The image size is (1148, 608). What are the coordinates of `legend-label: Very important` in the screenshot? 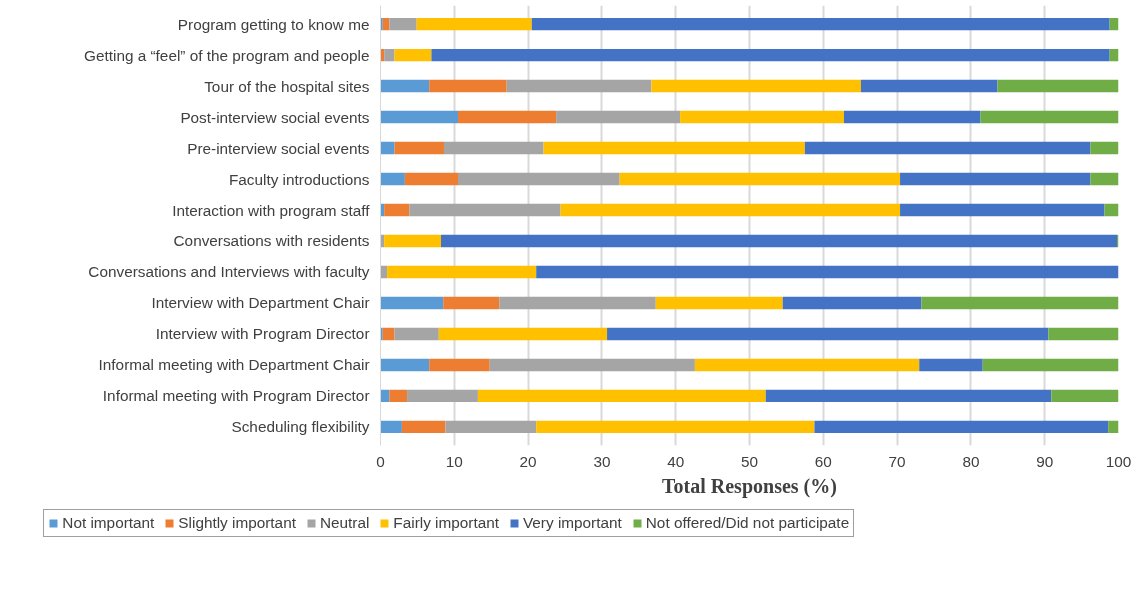 It's located at (572, 523).